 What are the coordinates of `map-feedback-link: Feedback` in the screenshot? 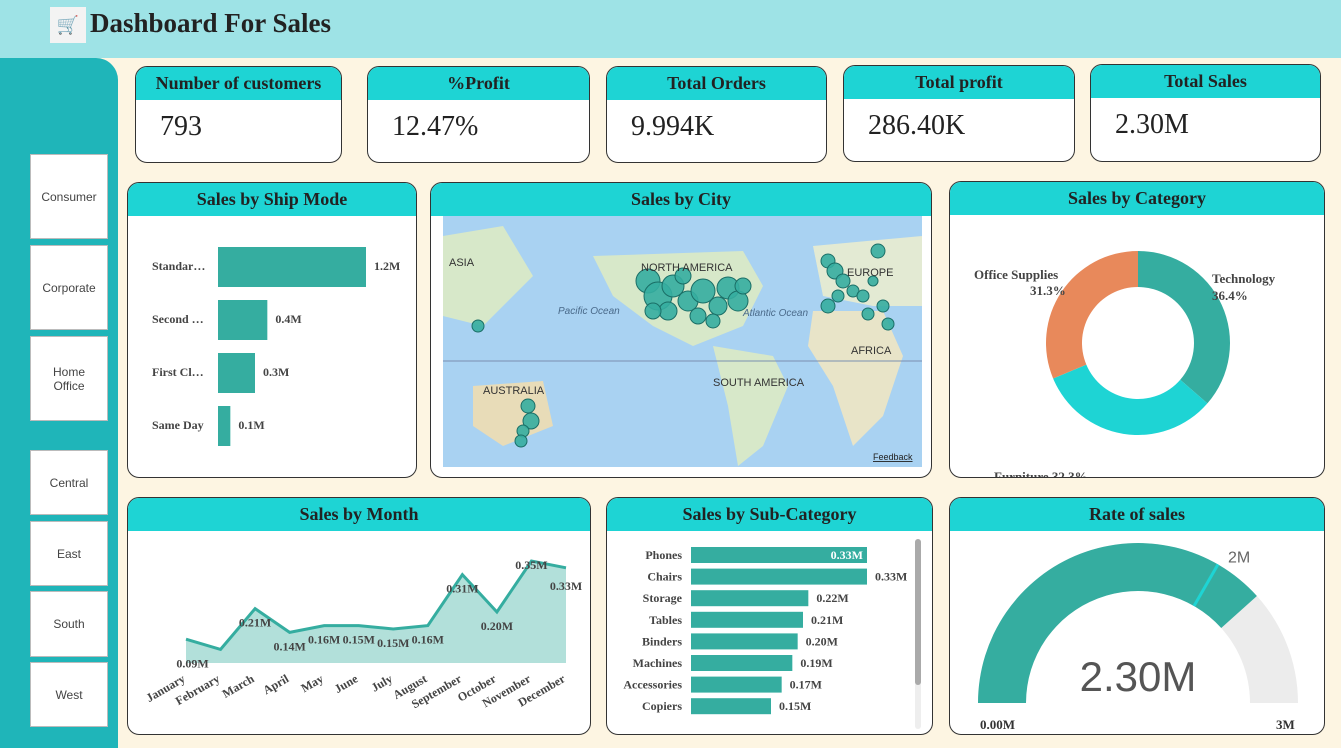 It's located at (893, 457).